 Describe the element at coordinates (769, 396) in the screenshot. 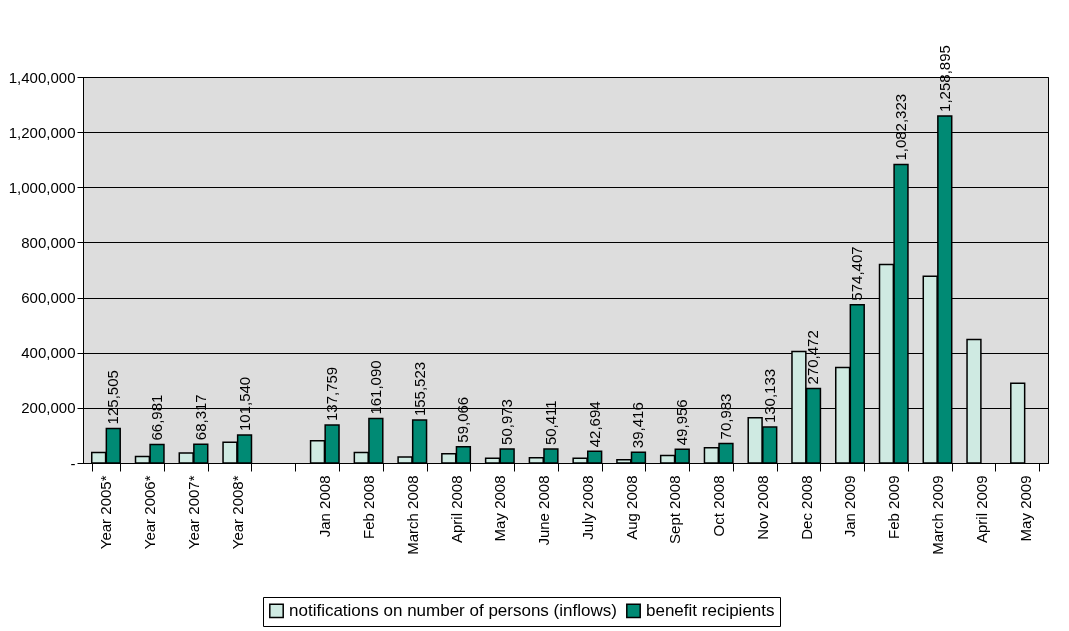

I see `data-label: 130,133` at that location.